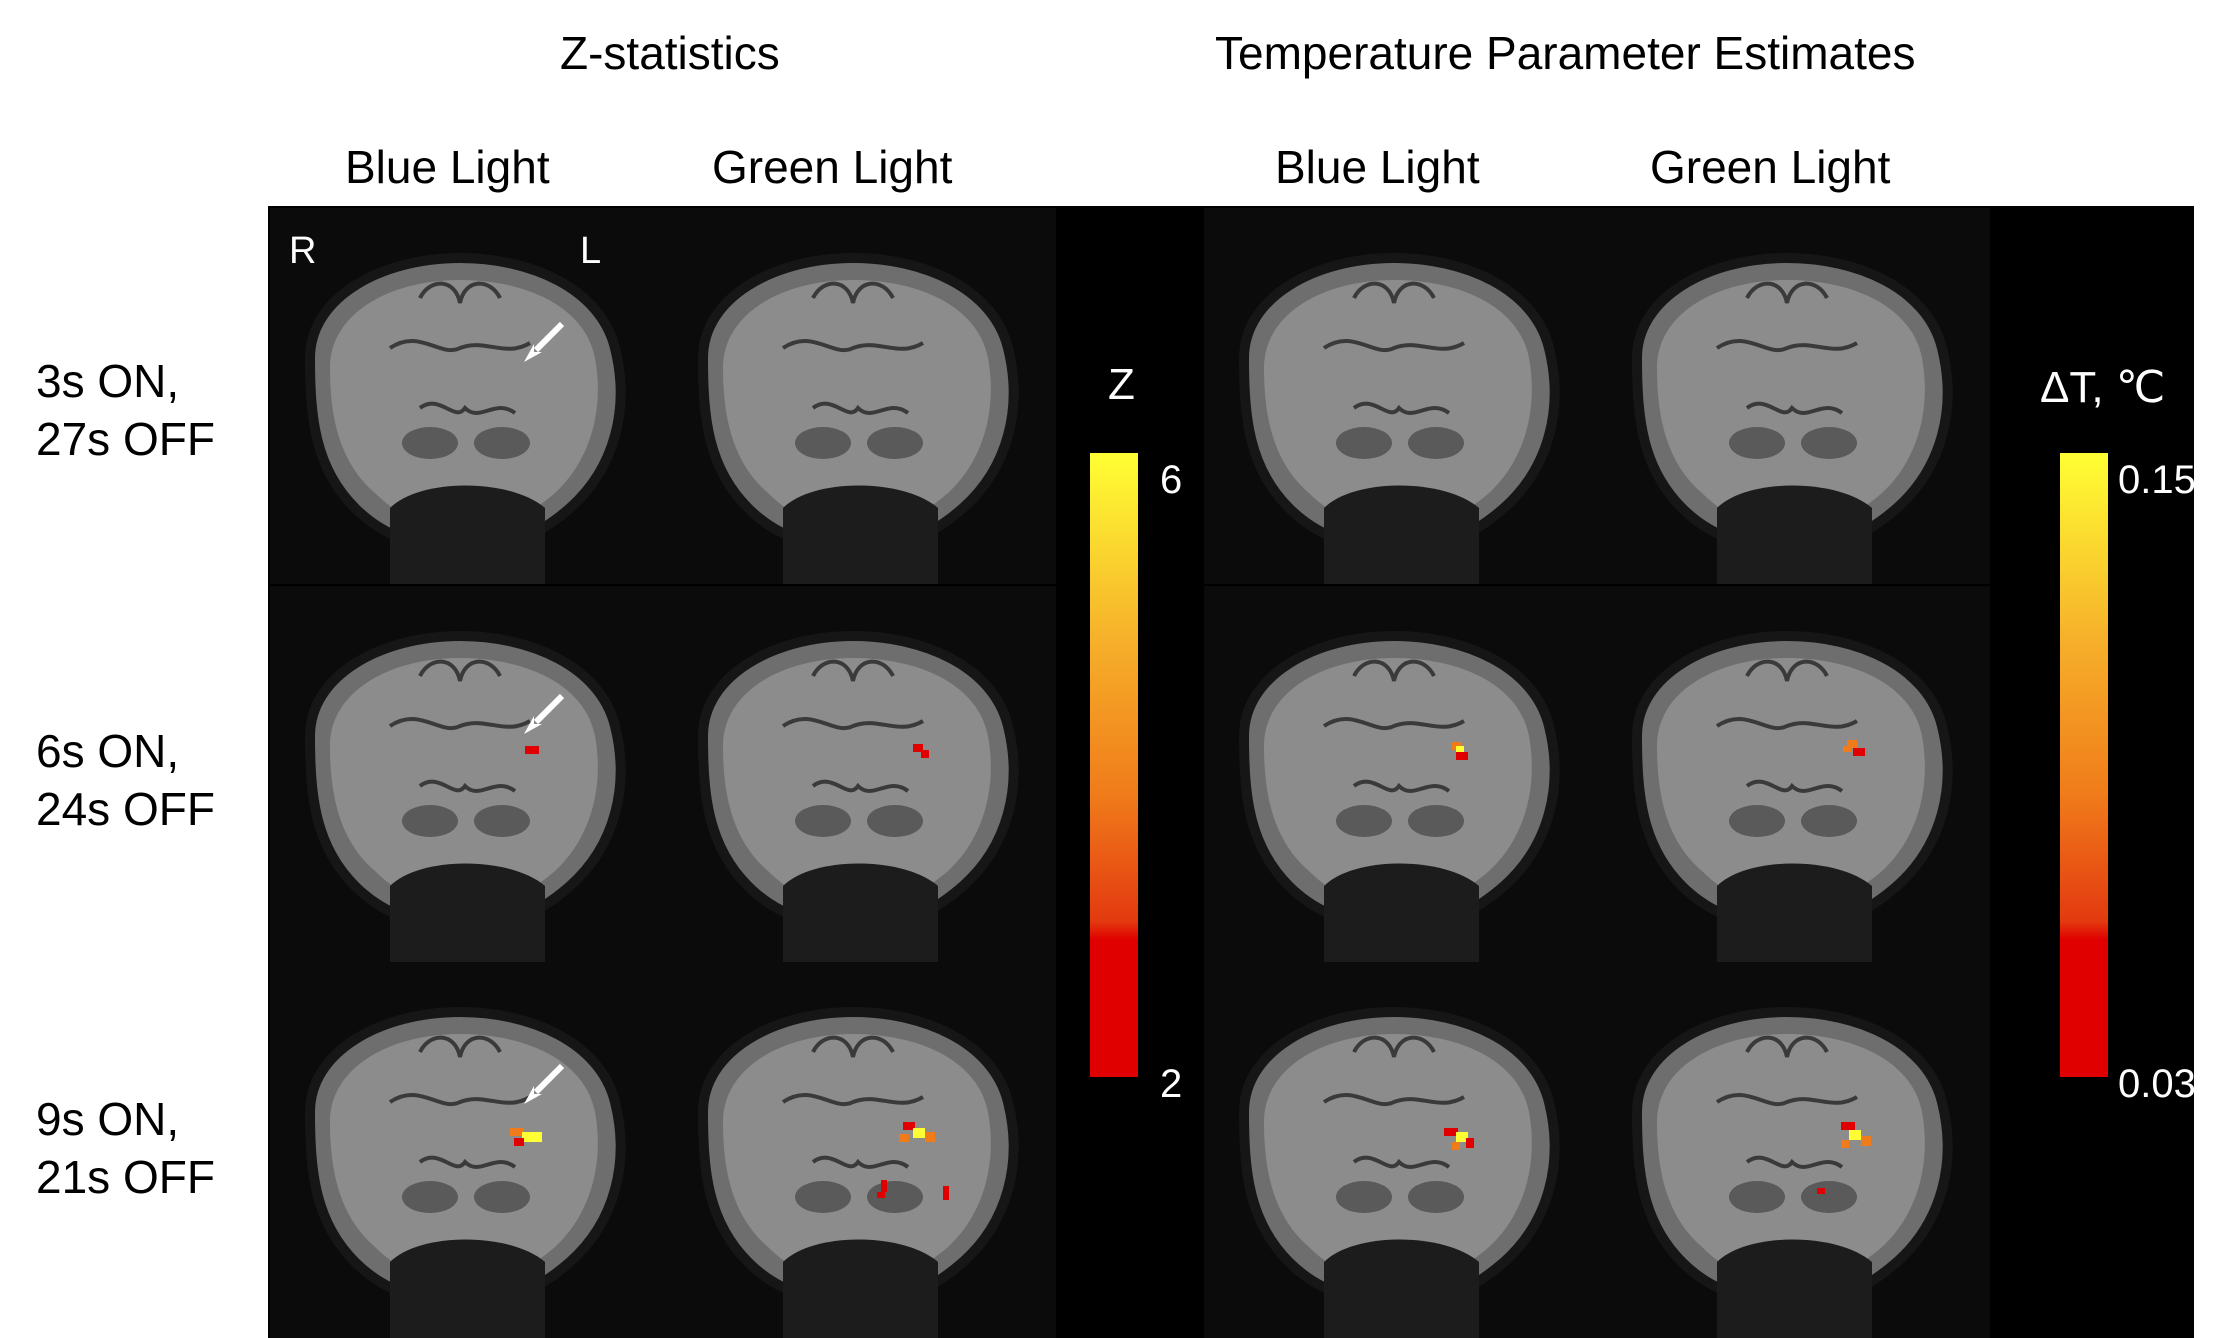 The width and height of the screenshot is (2236, 1338). What do you see at coordinates (1565, 53) in the screenshot?
I see `group-title-temperature: Temperature Parameter Estimates` at bounding box center [1565, 53].